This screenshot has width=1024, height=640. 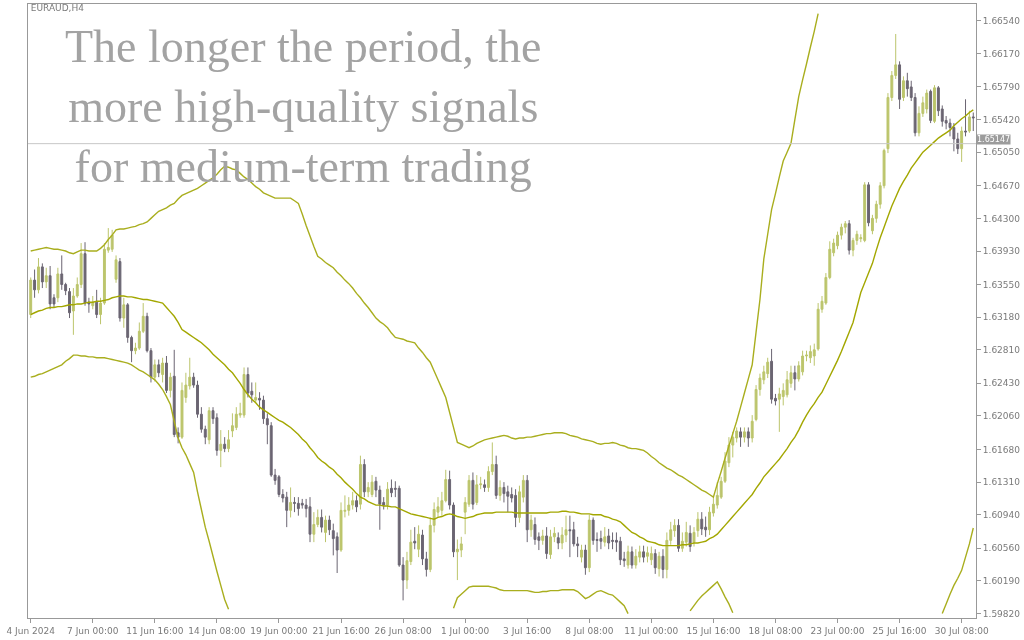 What do you see at coordinates (899, 630) in the screenshot?
I see `x-tick-label: 25 Jul 16:00` at bounding box center [899, 630].